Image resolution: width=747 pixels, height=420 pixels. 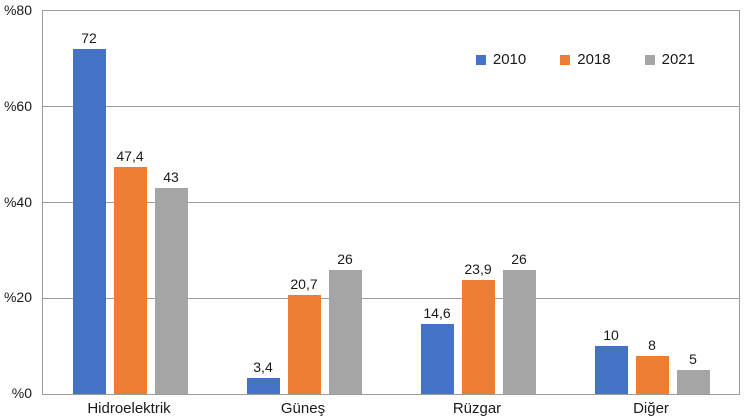 What do you see at coordinates (478, 268) in the screenshot?
I see `data-label-2018-Rüzgar: 23,9` at bounding box center [478, 268].